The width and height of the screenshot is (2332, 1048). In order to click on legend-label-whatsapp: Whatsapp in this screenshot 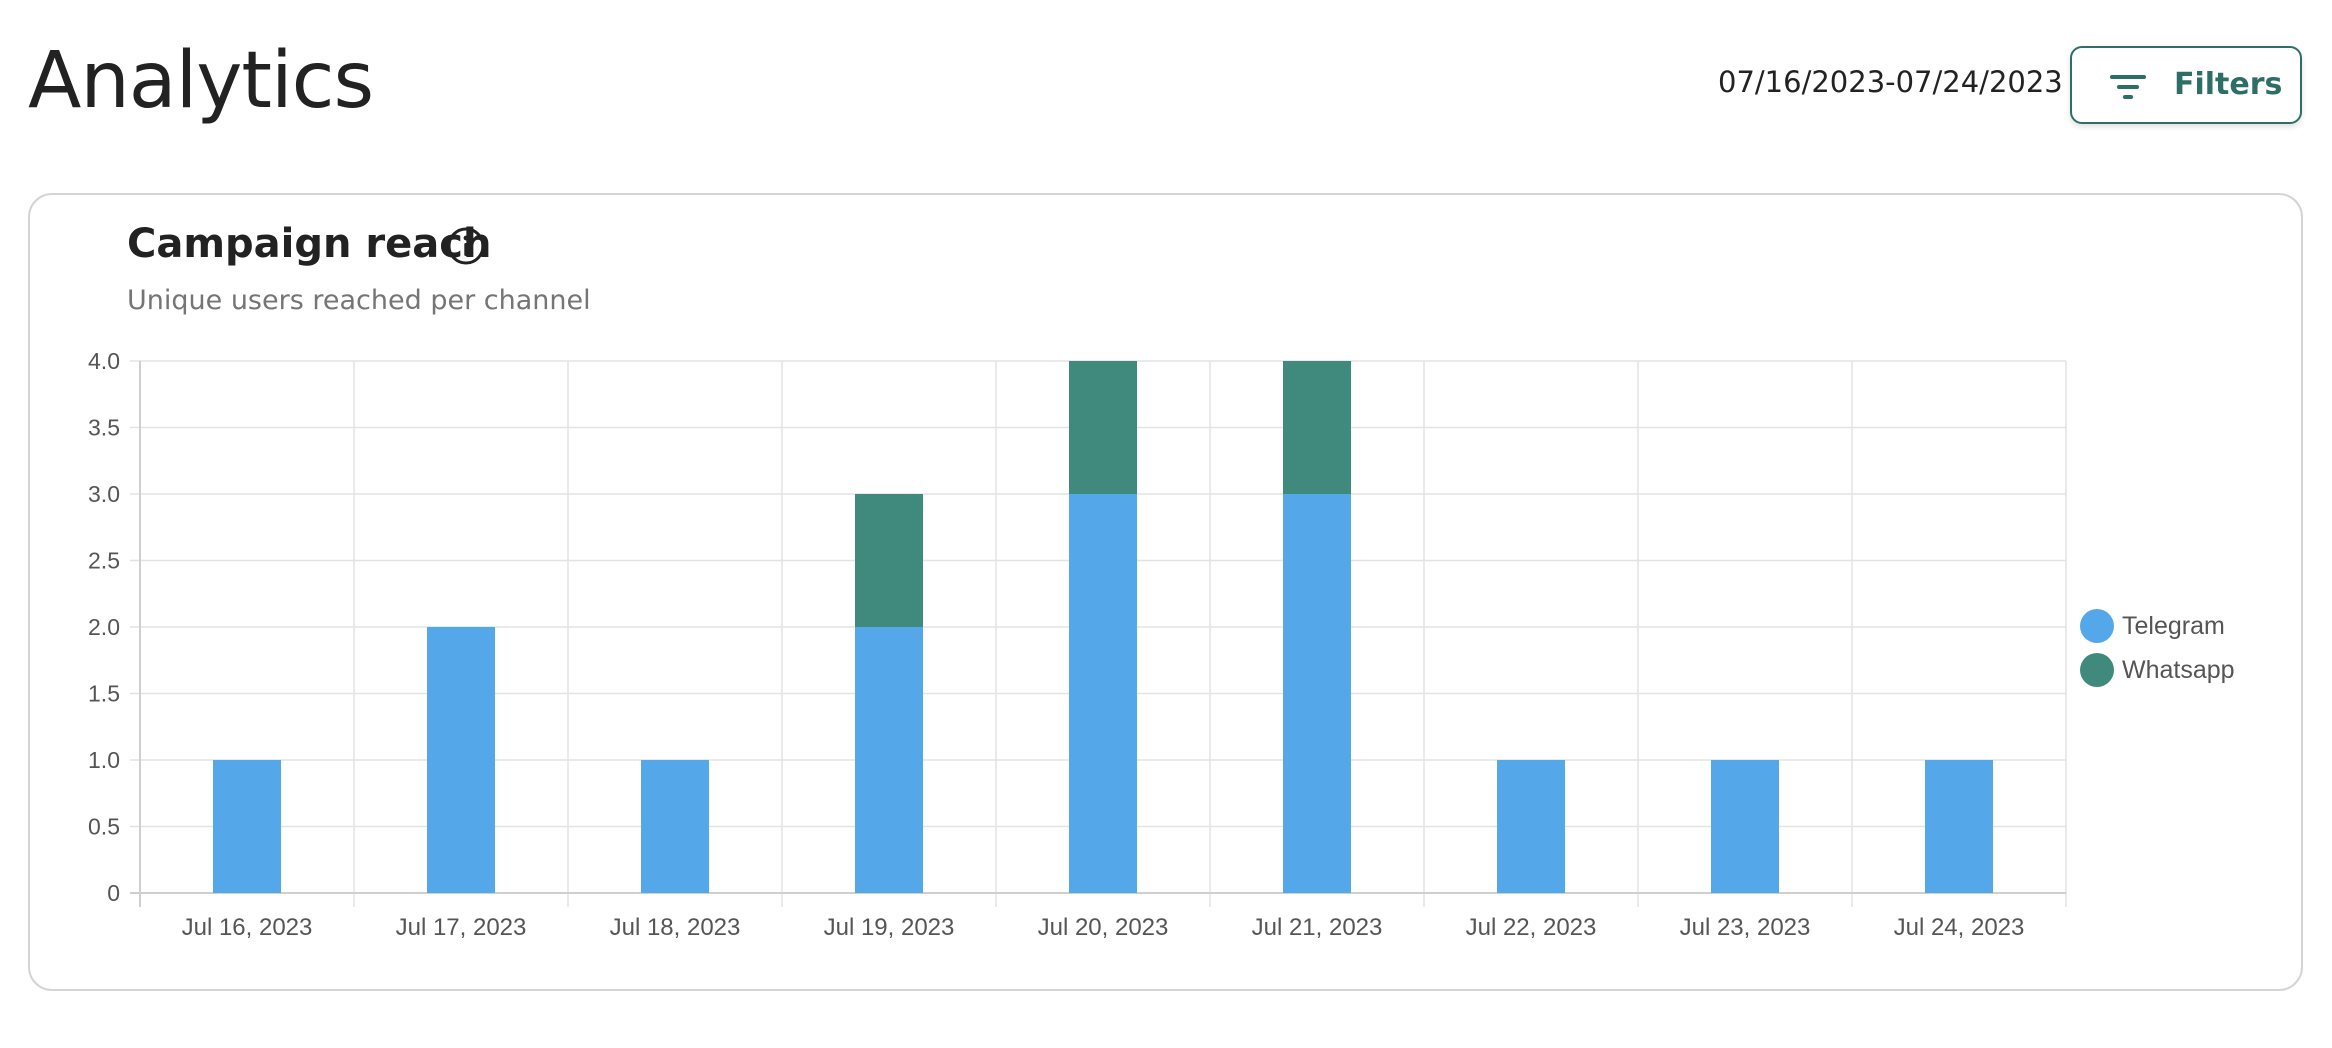, I will do `click(2178, 669)`.